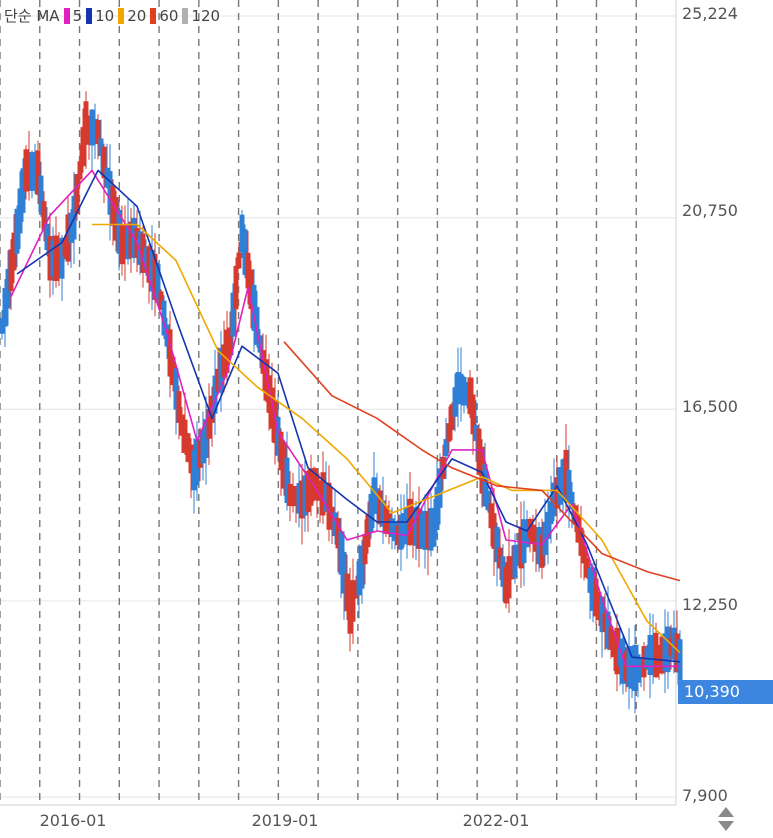  What do you see at coordinates (705, 795) in the screenshot?
I see `y-tick-label: 7,900` at bounding box center [705, 795].